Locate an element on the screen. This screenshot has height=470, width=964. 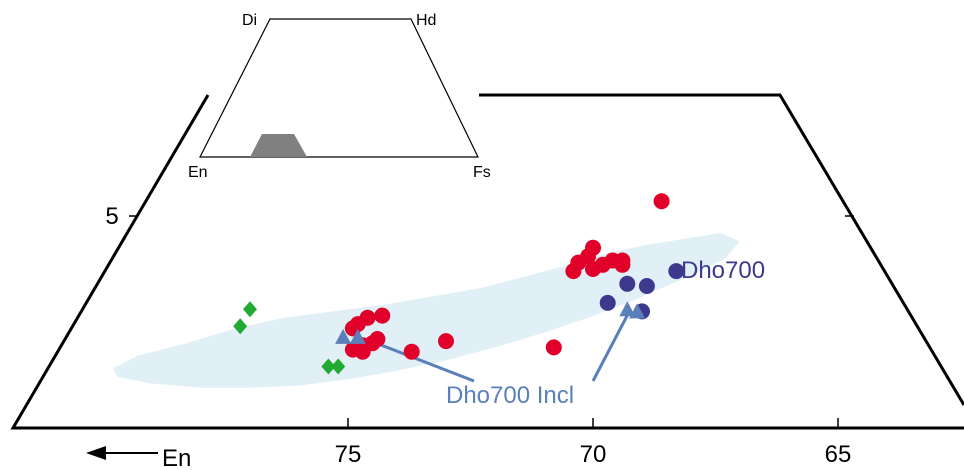
x-tick-label: 70 is located at coordinates (593, 454).